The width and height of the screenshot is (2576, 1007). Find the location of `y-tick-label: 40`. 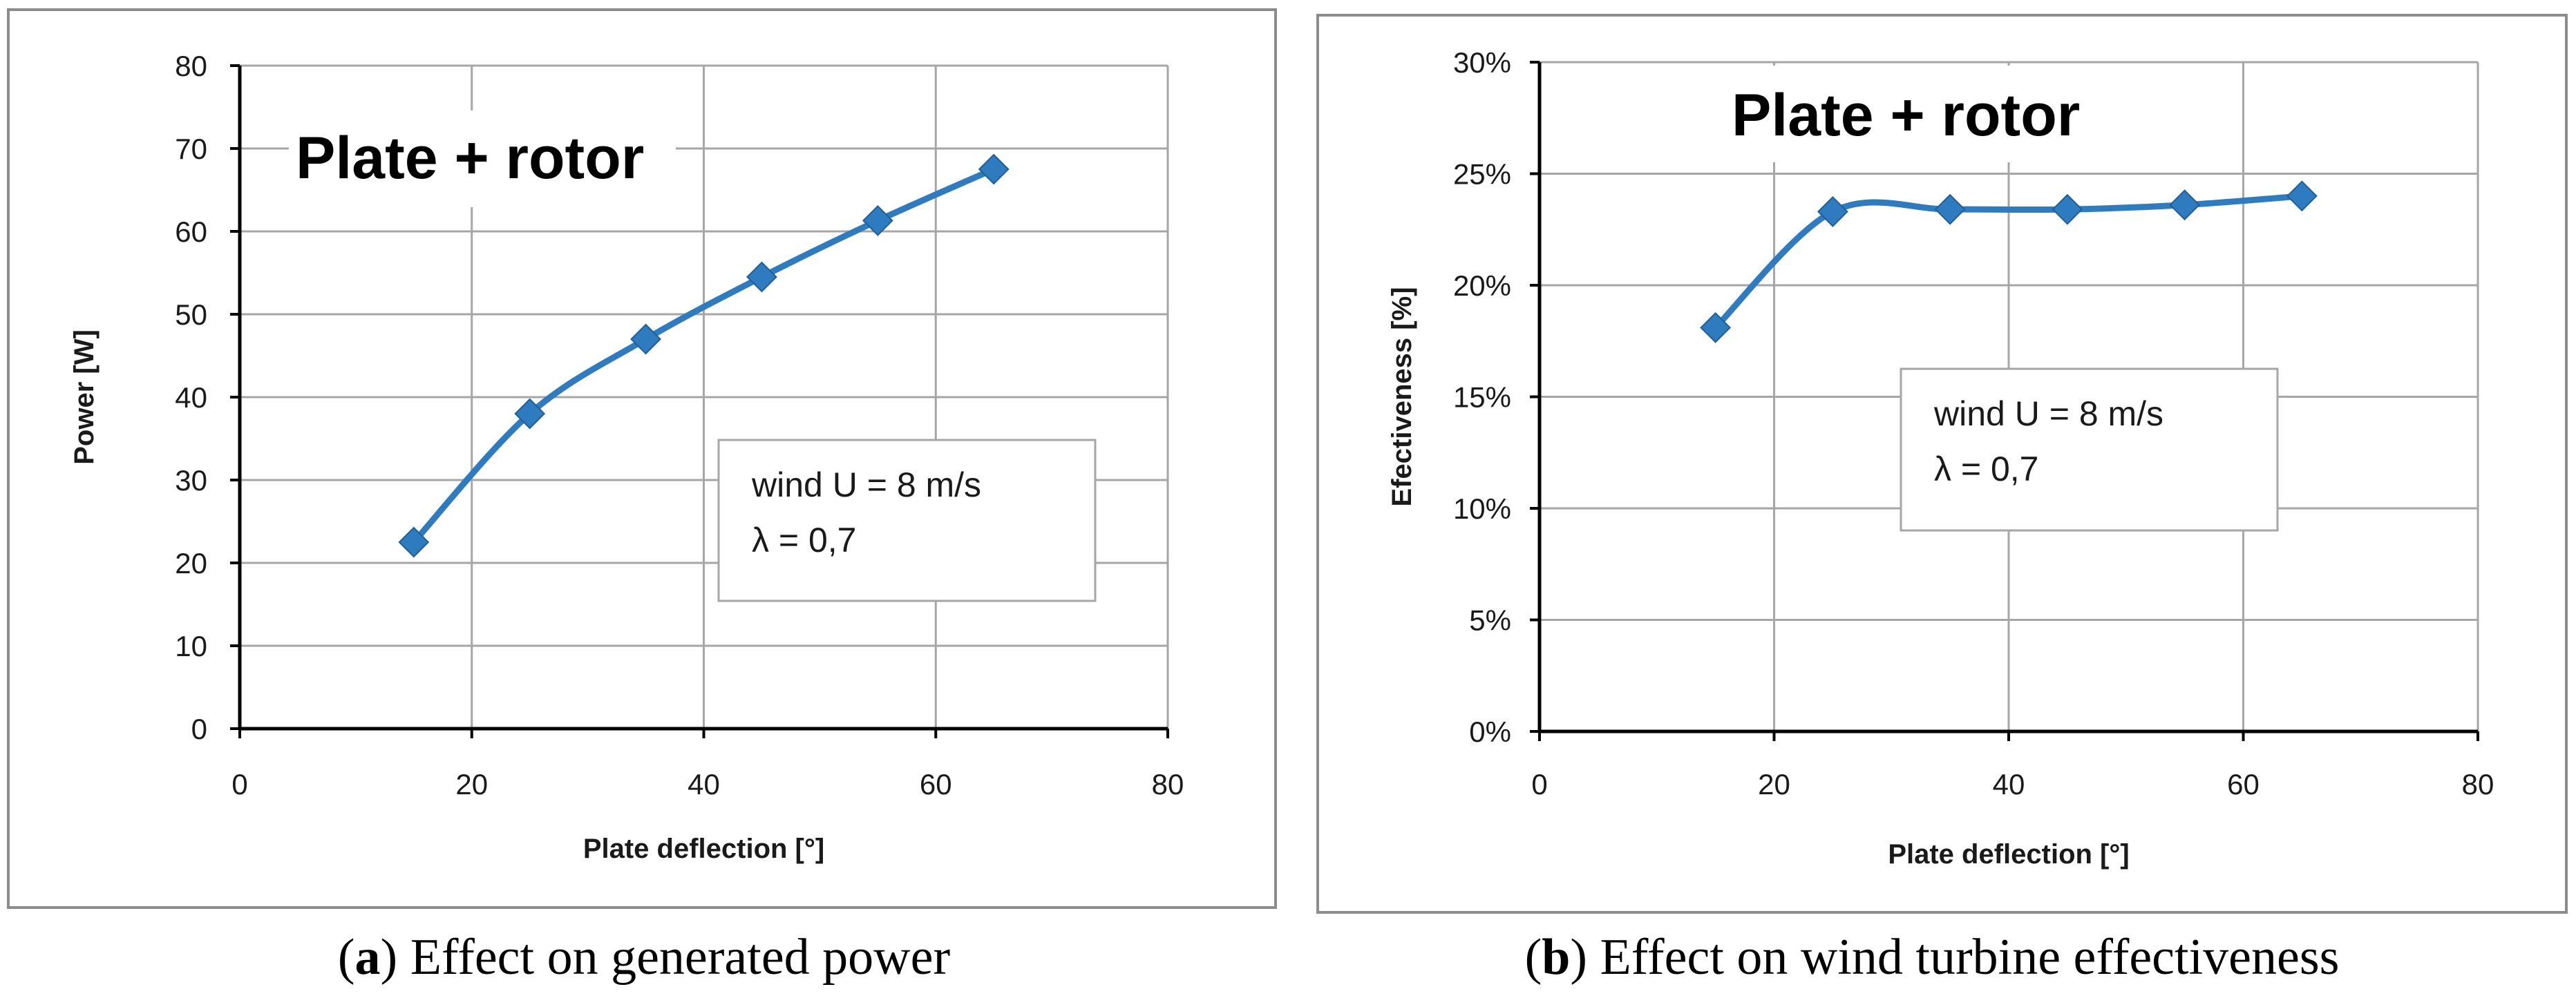

y-tick-label: 40 is located at coordinates (191, 398).